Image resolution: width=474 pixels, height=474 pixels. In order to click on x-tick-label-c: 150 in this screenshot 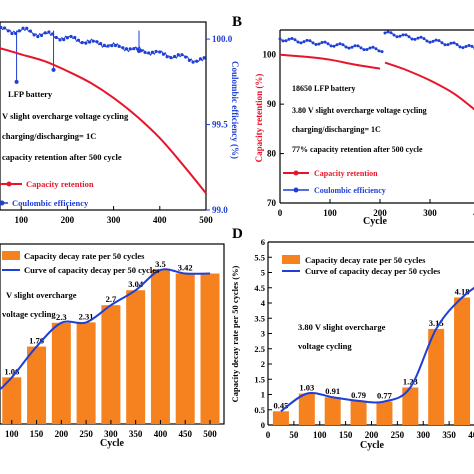, I will do `click(37, 434)`.